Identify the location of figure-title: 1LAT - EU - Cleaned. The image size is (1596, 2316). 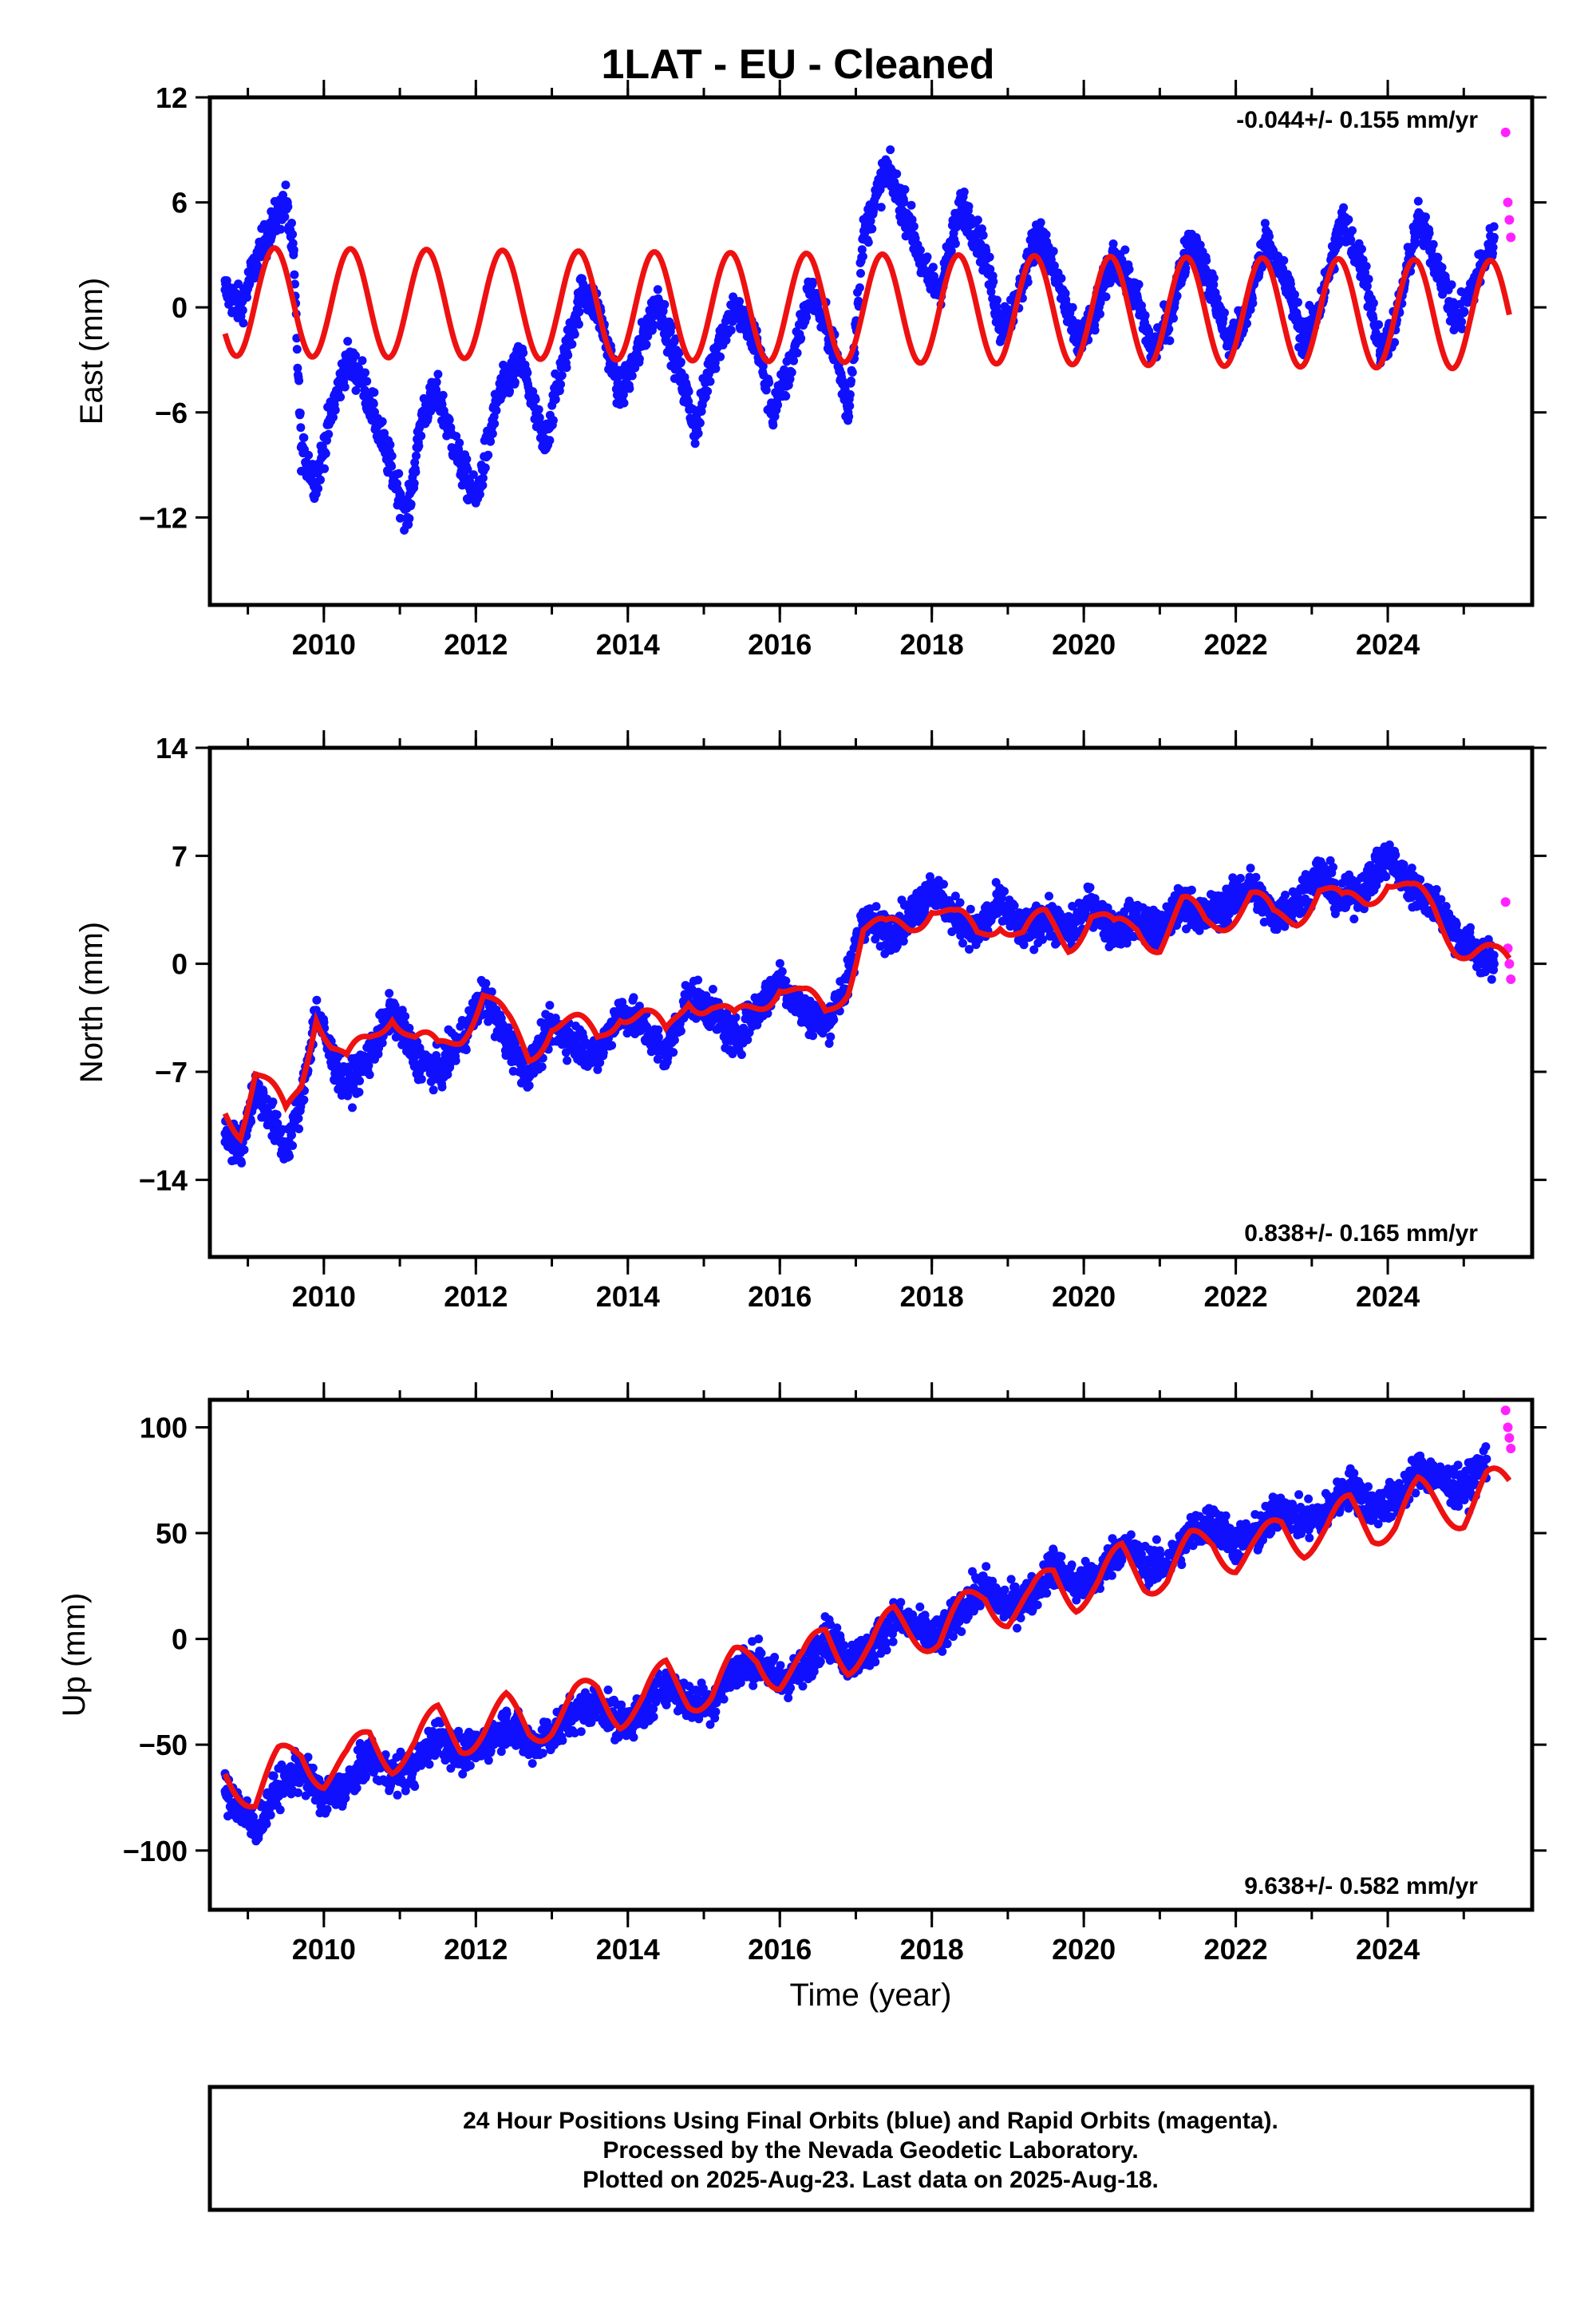
(797, 64).